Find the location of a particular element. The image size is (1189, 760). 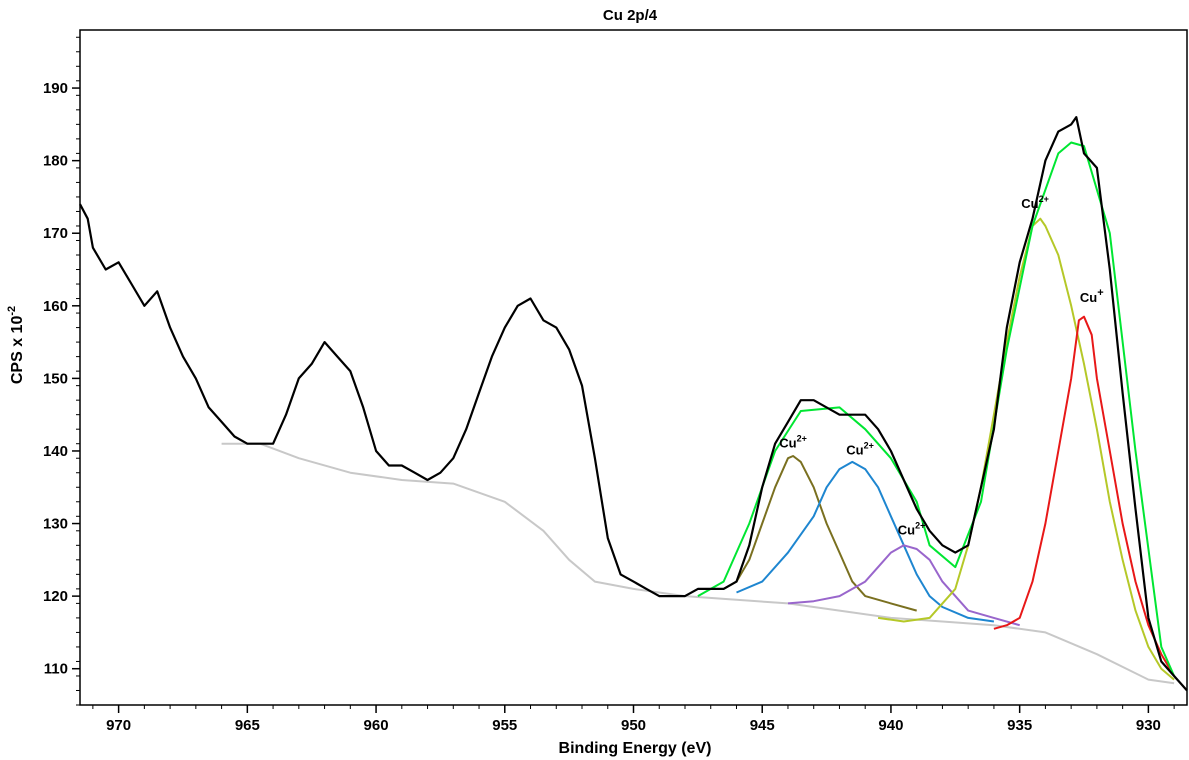

x-tick-label-8: 930 is located at coordinates (1148, 725).